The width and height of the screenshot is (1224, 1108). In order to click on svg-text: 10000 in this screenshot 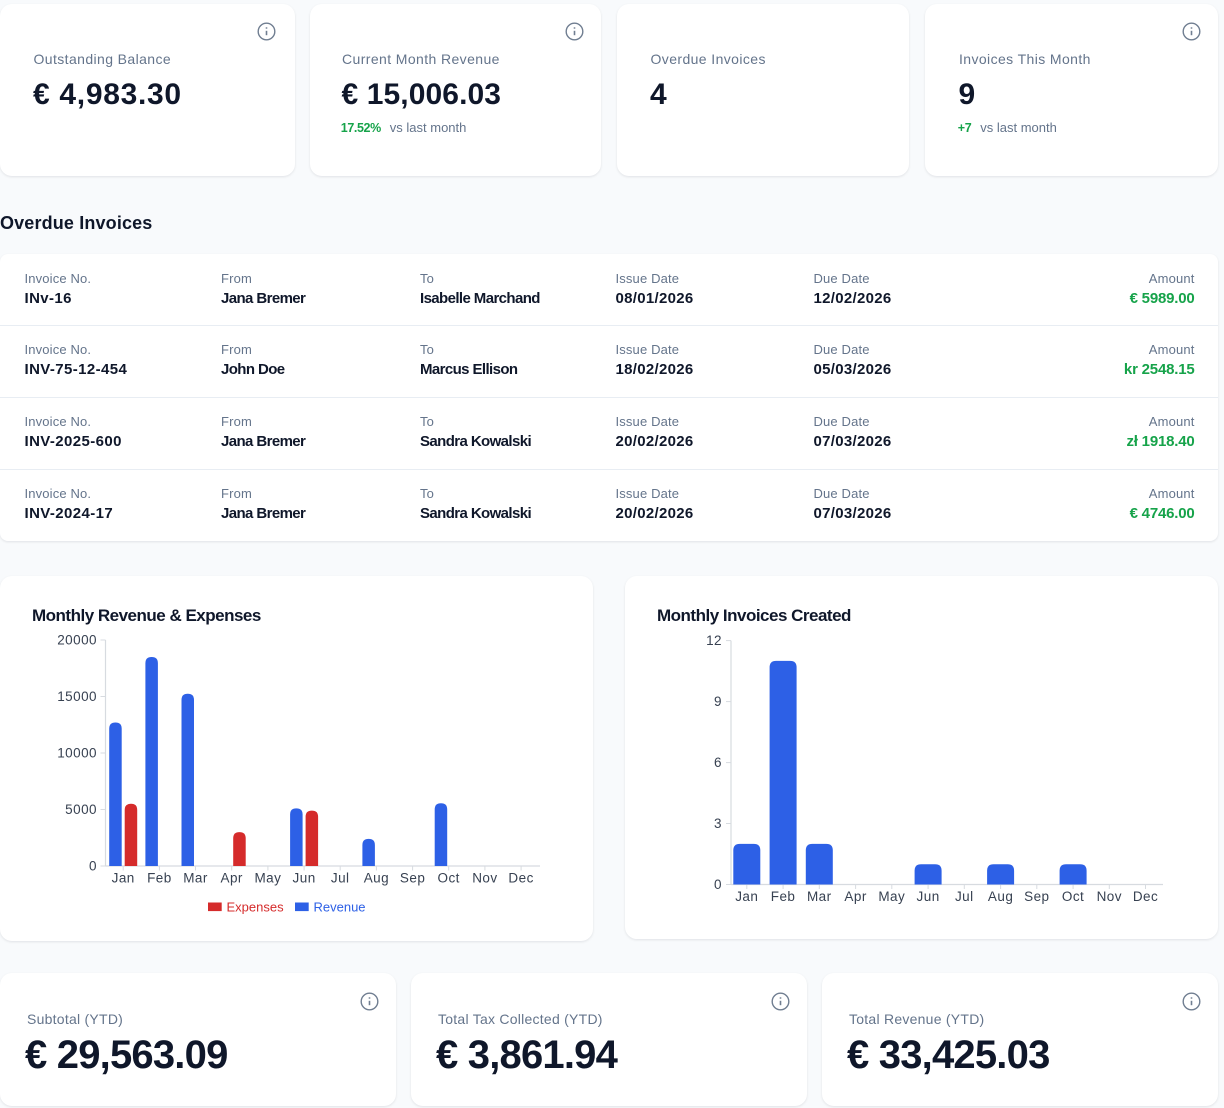, I will do `click(77, 753)`.